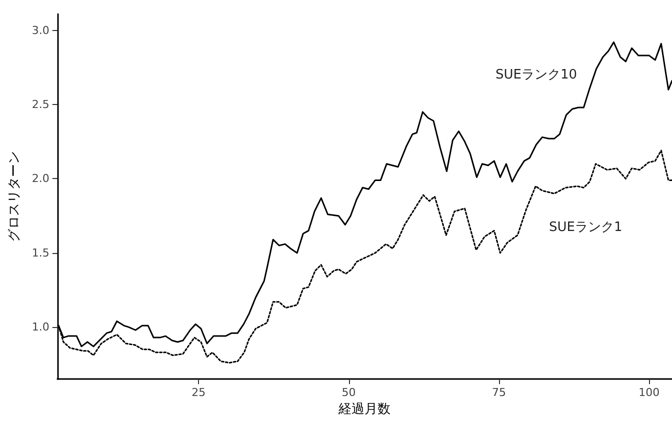 The image size is (672, 421). I want to click on x-tick-label: 25, so click(199, 393).